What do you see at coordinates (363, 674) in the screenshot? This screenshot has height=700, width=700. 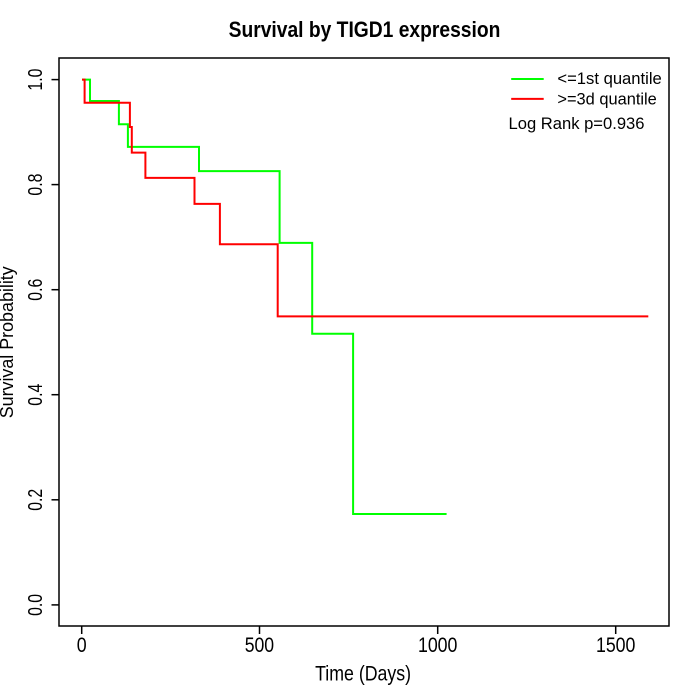 I see `svg-text: Time (Days)` at bounding box center [363, 674].